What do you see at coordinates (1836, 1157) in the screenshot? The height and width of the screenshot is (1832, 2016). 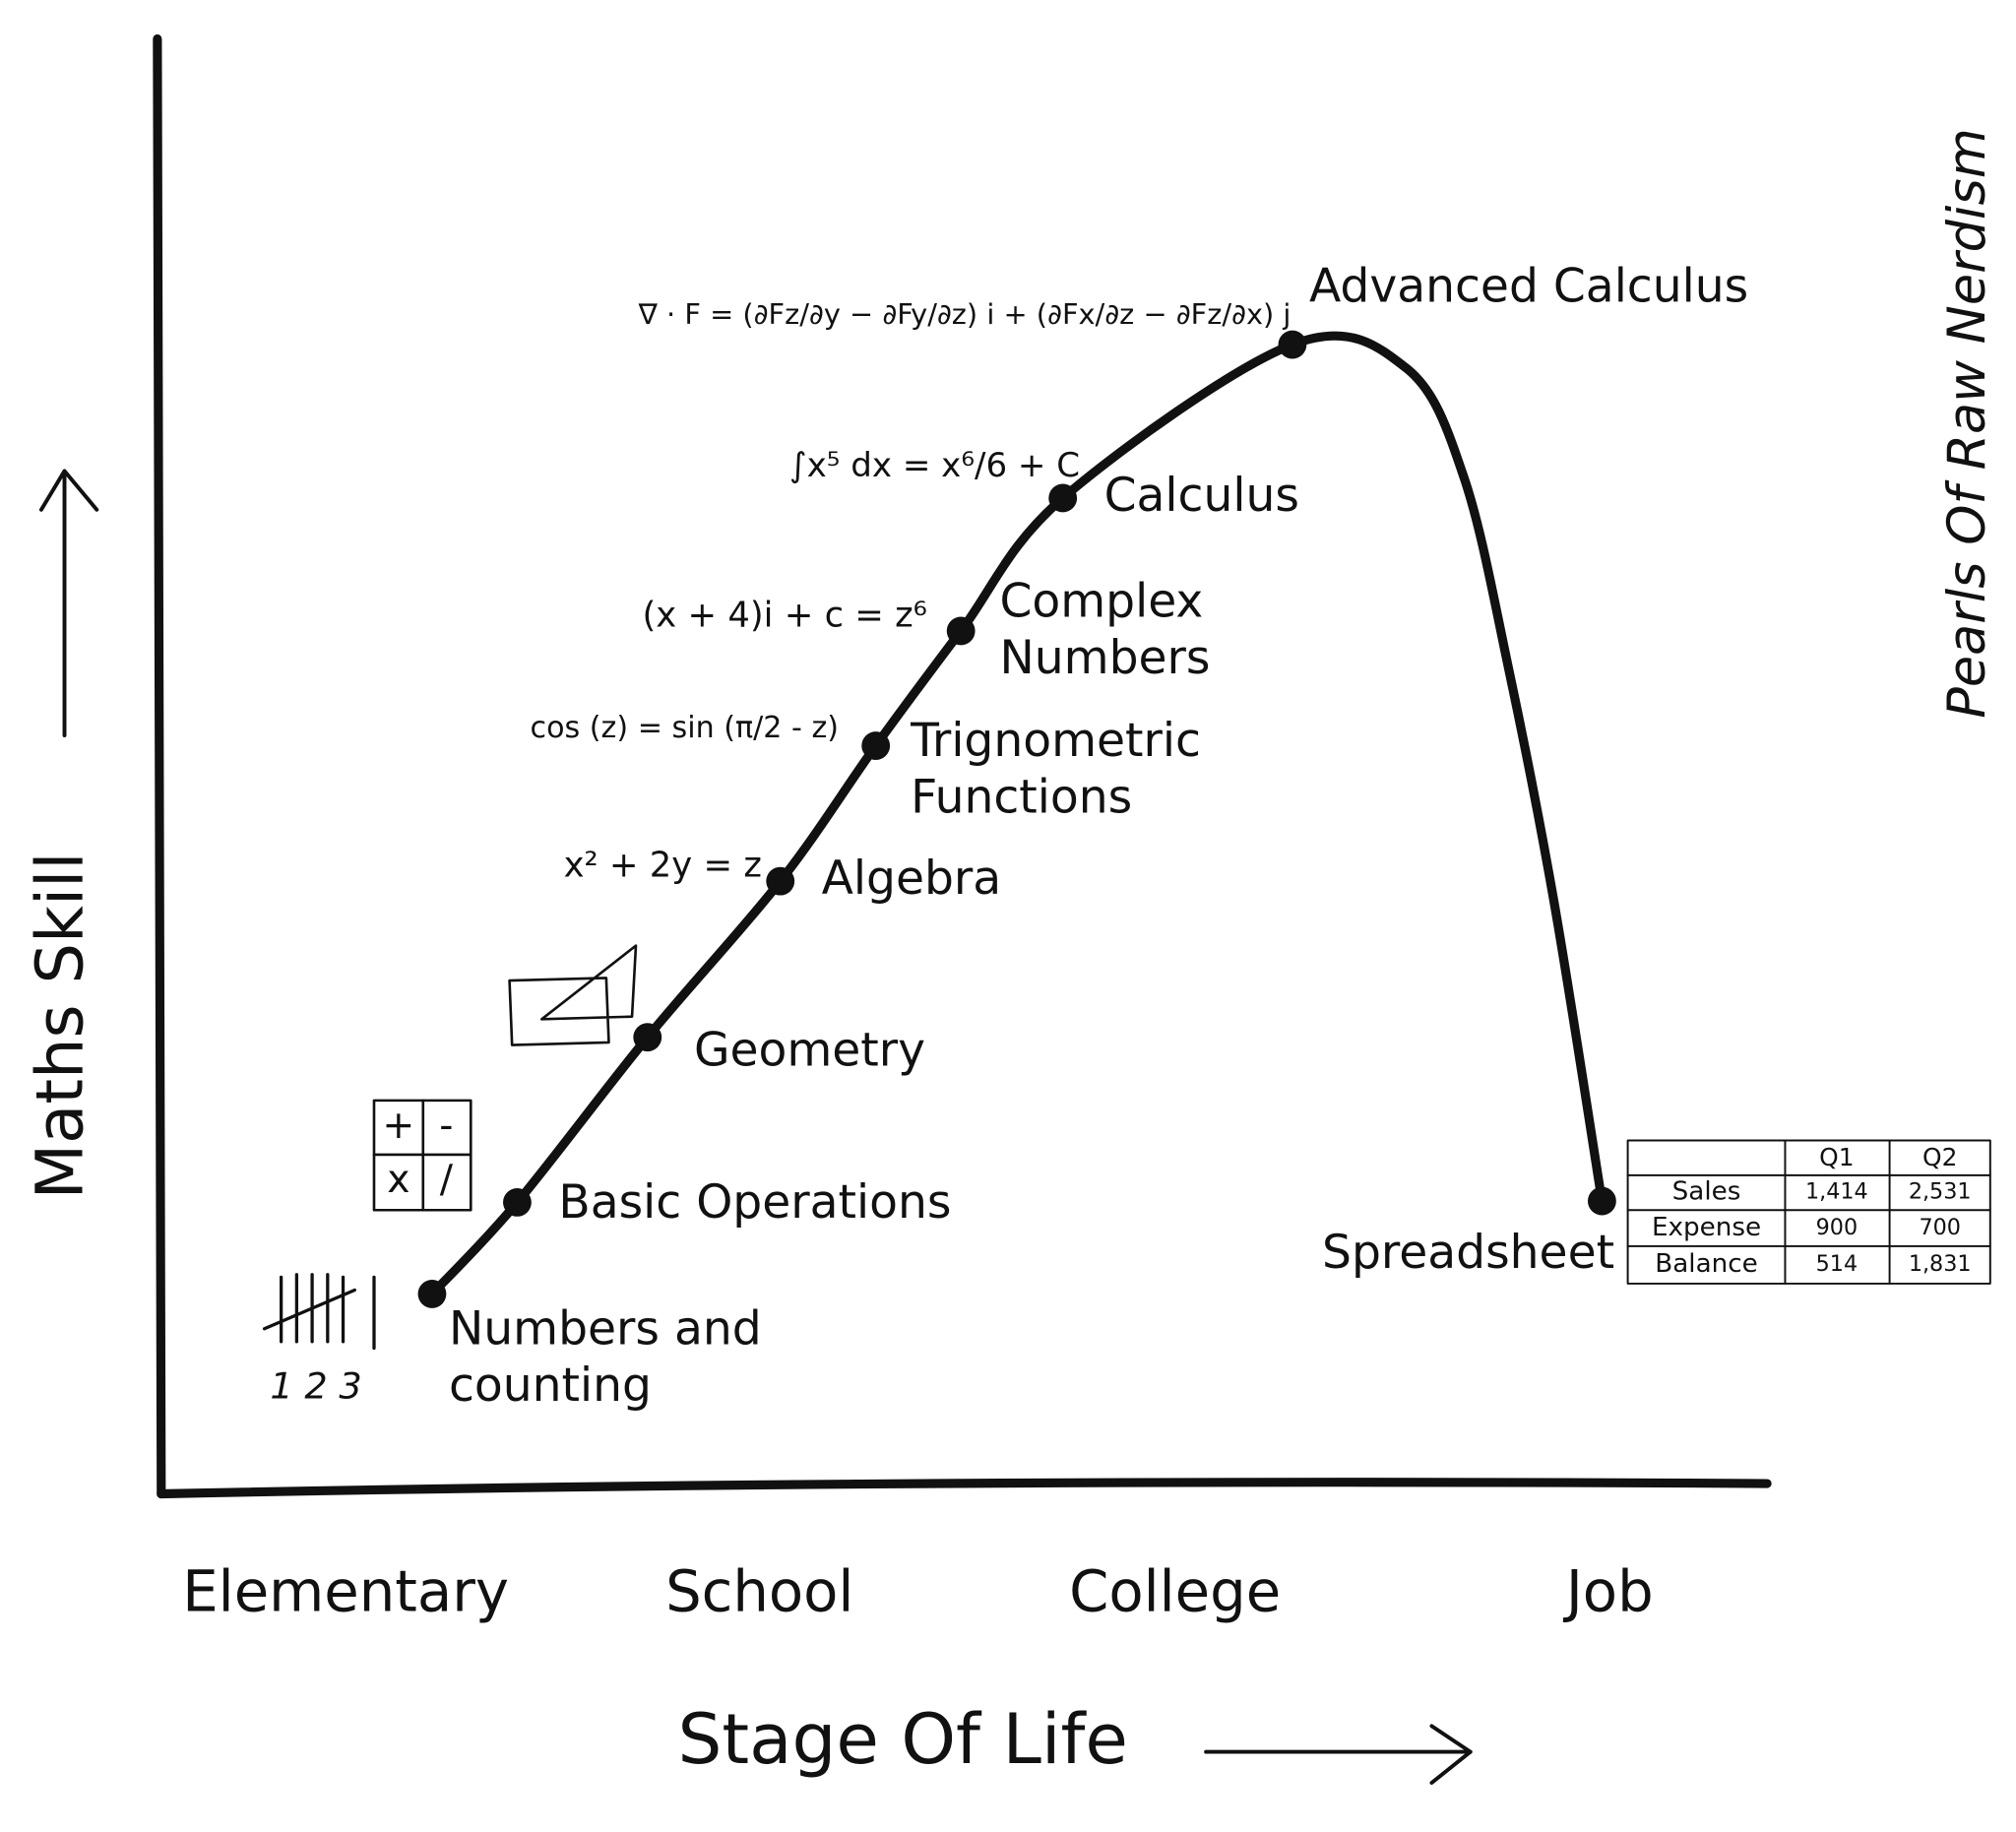 I see `table-header: Q1` at bounding box center [1836, 1157].